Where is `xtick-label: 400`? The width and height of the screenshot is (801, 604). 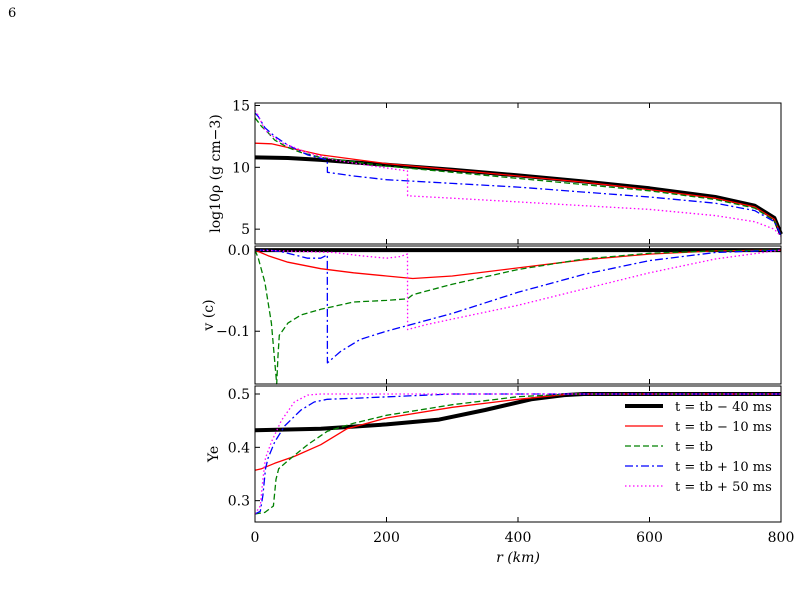 xtick-label: 400 is located at coordinates (518, 538).